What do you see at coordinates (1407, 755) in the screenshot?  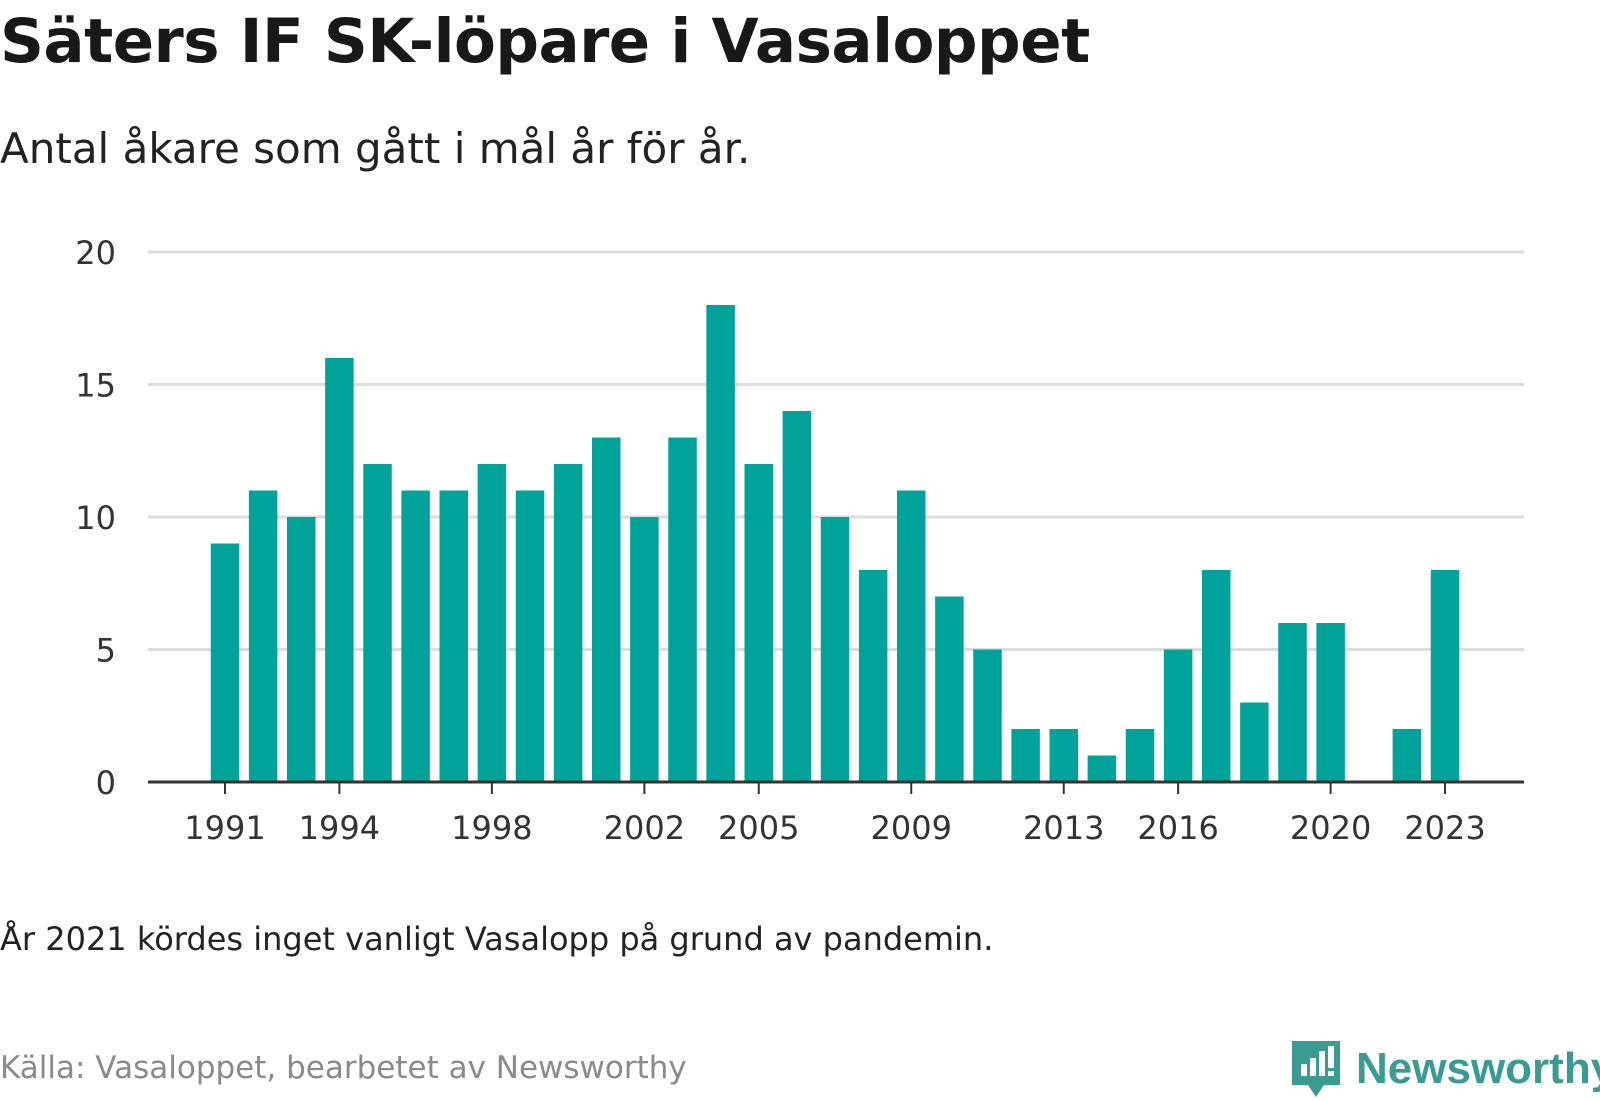 I see `bar-2022` at bounding box center [1407, 755].